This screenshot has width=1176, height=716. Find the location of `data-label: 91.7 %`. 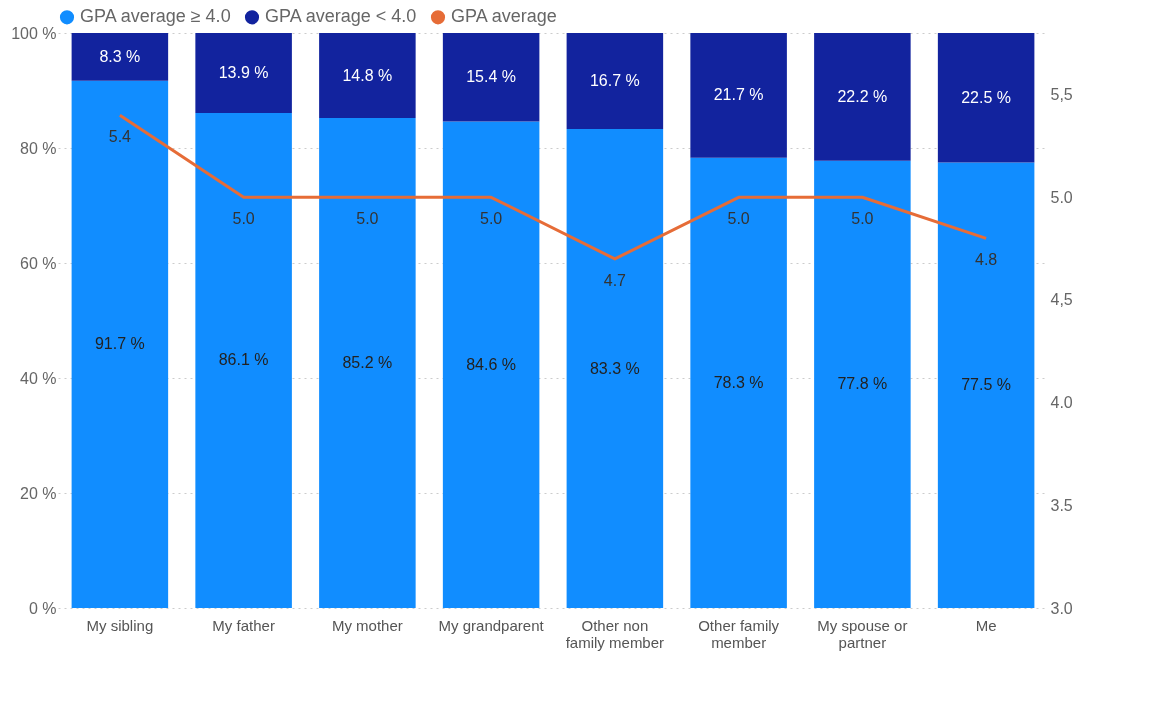

data-label: 91.7 % is located at coordinates (119, 344).